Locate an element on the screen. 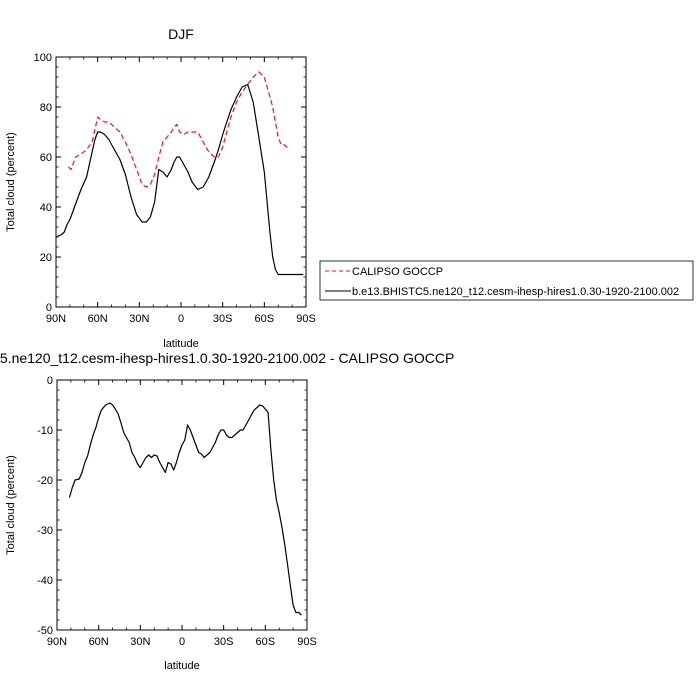 Image resolution: width=700 pixels, height=700 pixels. series-line-calipso is located at coordinates (179, 129).